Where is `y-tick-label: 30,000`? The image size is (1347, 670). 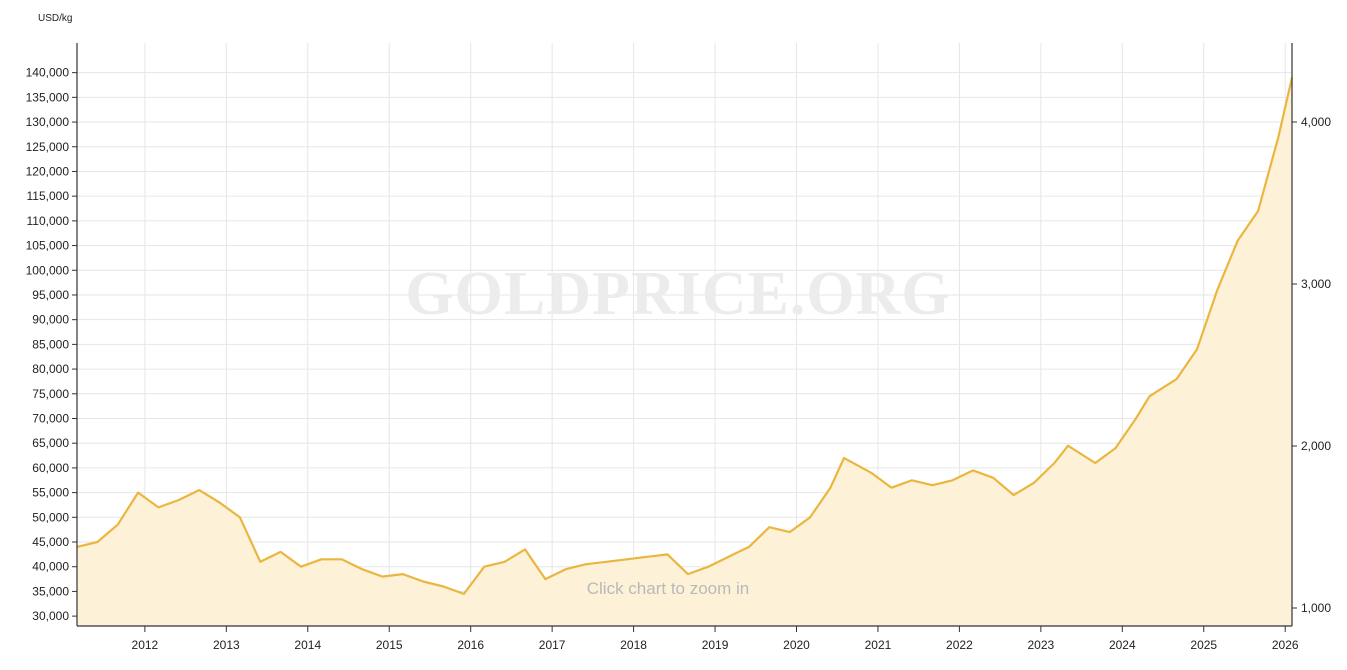
y-tick-label: 30,000 is located at coordinates (50, 616).